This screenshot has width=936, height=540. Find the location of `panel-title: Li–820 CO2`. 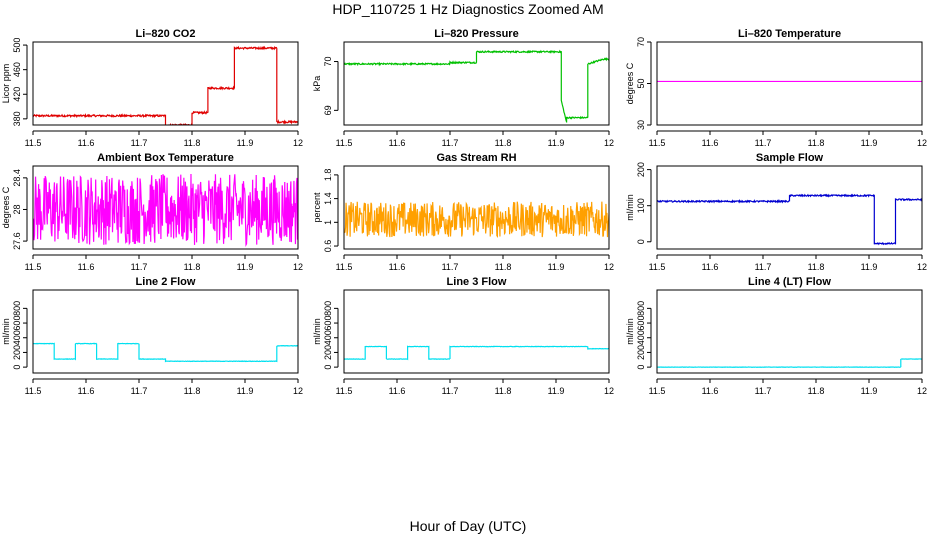

panel-title: Li–820 CO2 is located at coordinates (166, 34).